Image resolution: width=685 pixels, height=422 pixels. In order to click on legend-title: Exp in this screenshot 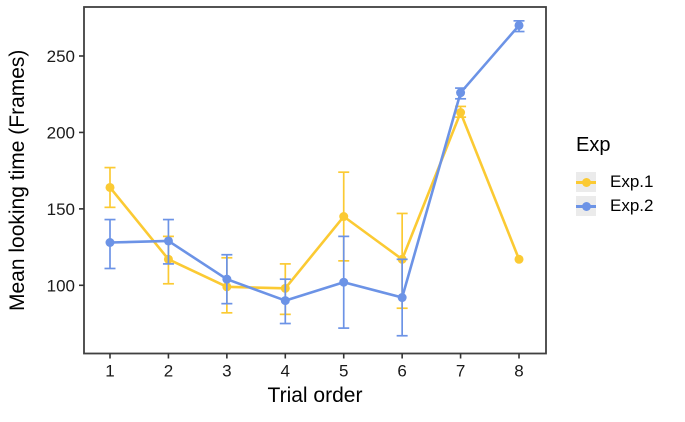, I will do `click(593, 145)`.